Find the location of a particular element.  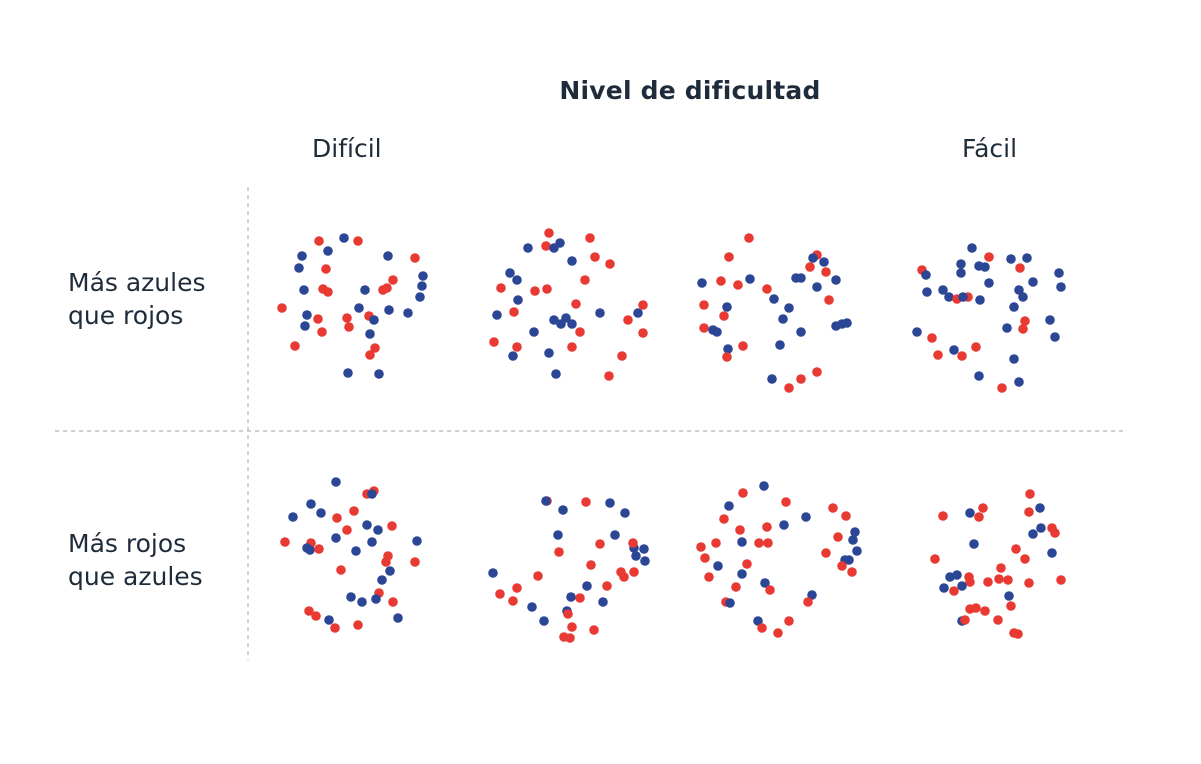

dot-panel-r0-c2 is located at coordinates (774, 313).